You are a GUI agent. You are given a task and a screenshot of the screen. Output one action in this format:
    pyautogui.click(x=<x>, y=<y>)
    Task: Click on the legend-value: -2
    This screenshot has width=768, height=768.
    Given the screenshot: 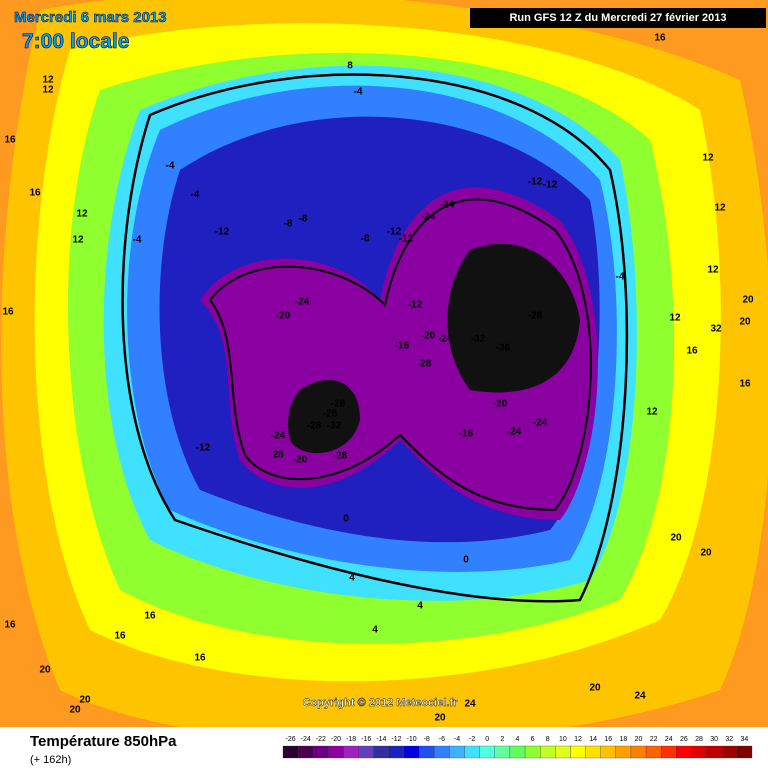 What is the action you would take?
    pyautogui.click(x=472, y=739)
    